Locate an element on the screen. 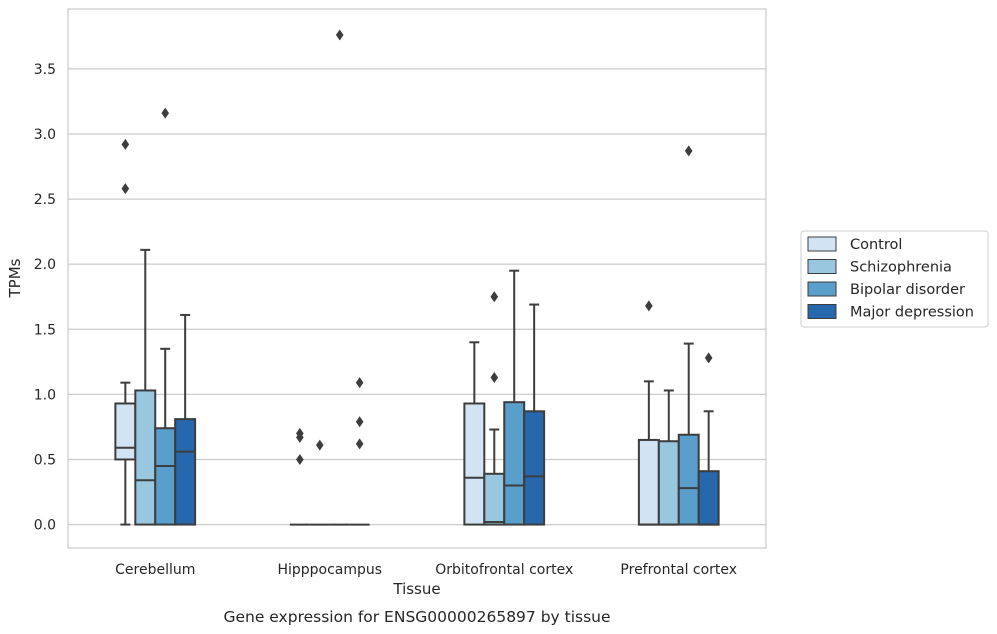 The image size is (997, 634). legend-label: Schizophrenia is located at coordinates (901, 268).